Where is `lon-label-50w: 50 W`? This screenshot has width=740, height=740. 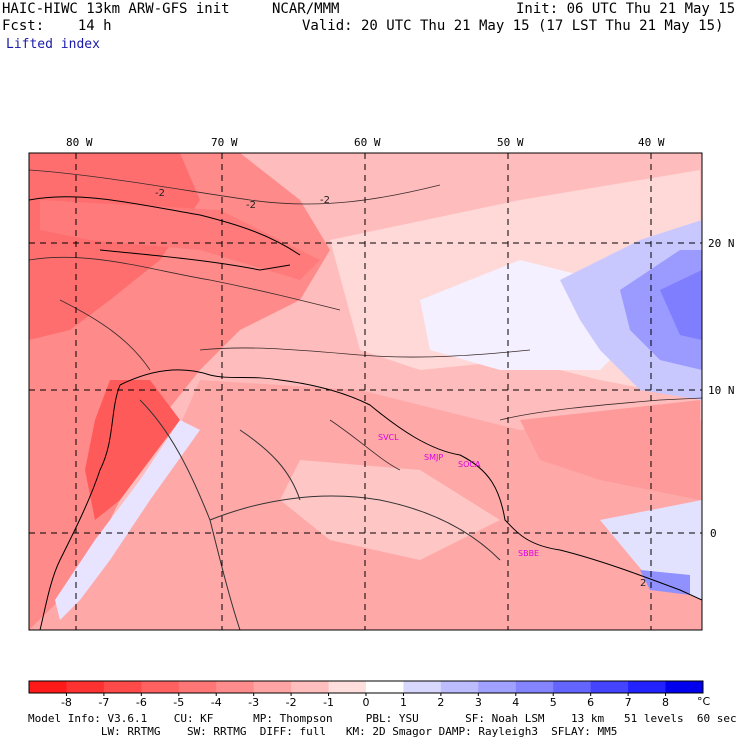 lon-label-50w: 50 W is located at coordinates (510, 142).